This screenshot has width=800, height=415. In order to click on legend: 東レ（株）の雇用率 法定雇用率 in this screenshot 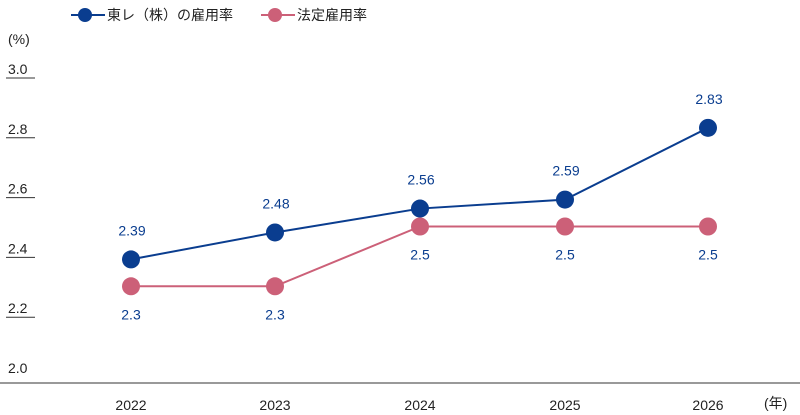, I will do `click(219, 15)`.